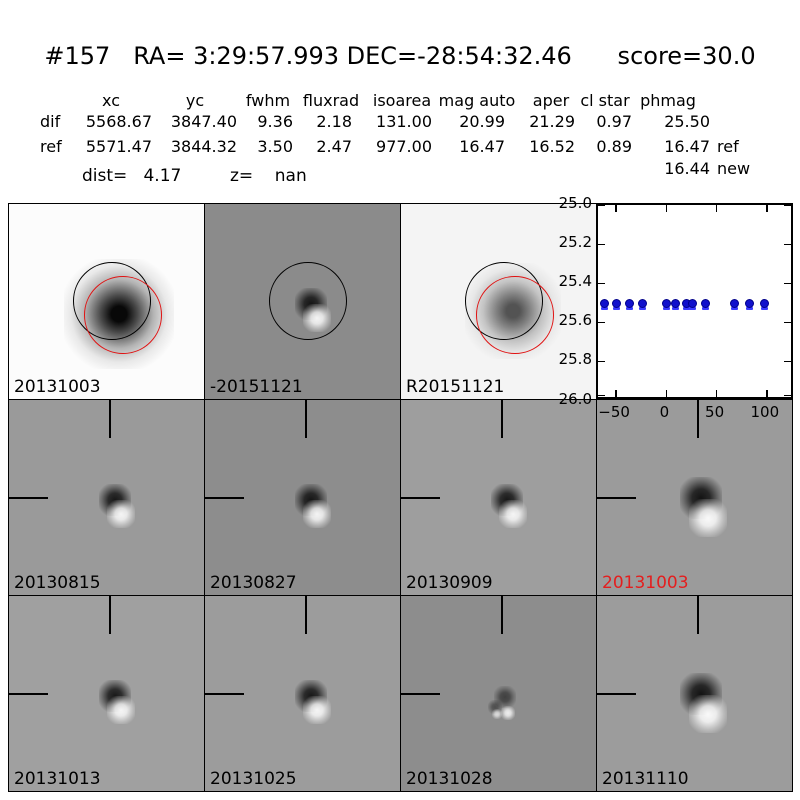 The height and width of the screenshot is (800, 800). What do you see at coordinates (449, 583) in the screenshot?
I see `cutout-date-label: 20130909` at bounding box center [449, 583].